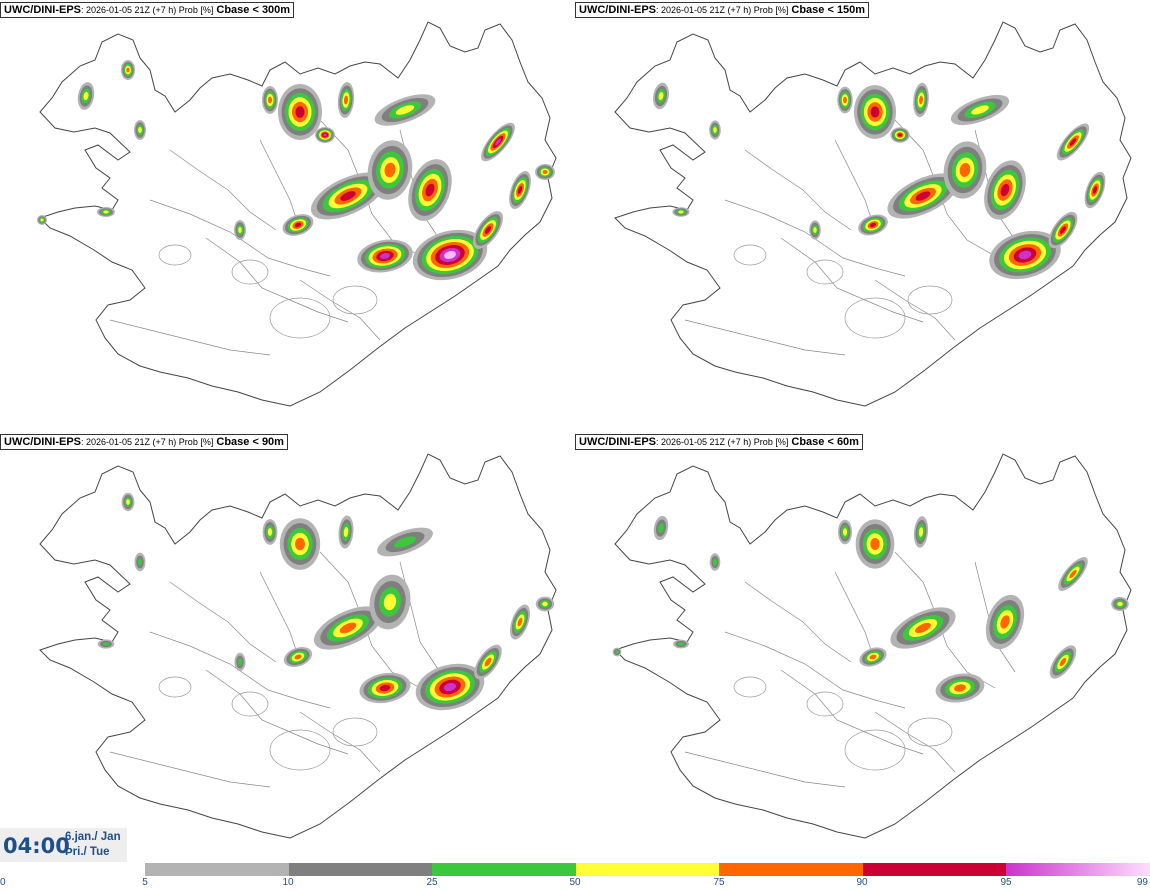 Image resolution: width=1150 pixels, height=891 pixels. What do you see at coordinates (288, 882) in the screenshot?
I see `legend-tick: 10` at bounding box center [288, 882].